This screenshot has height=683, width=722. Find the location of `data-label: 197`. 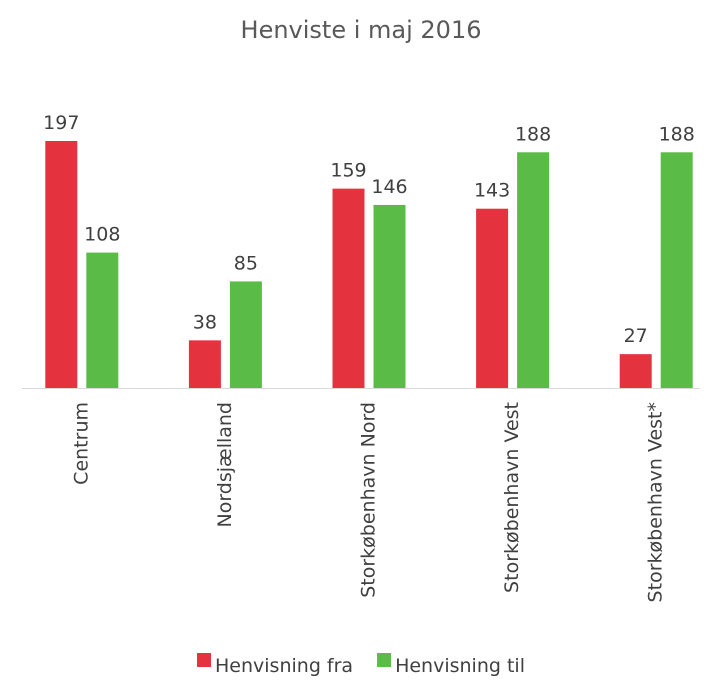

data-label: 197 is located at coordinates (61, 123).